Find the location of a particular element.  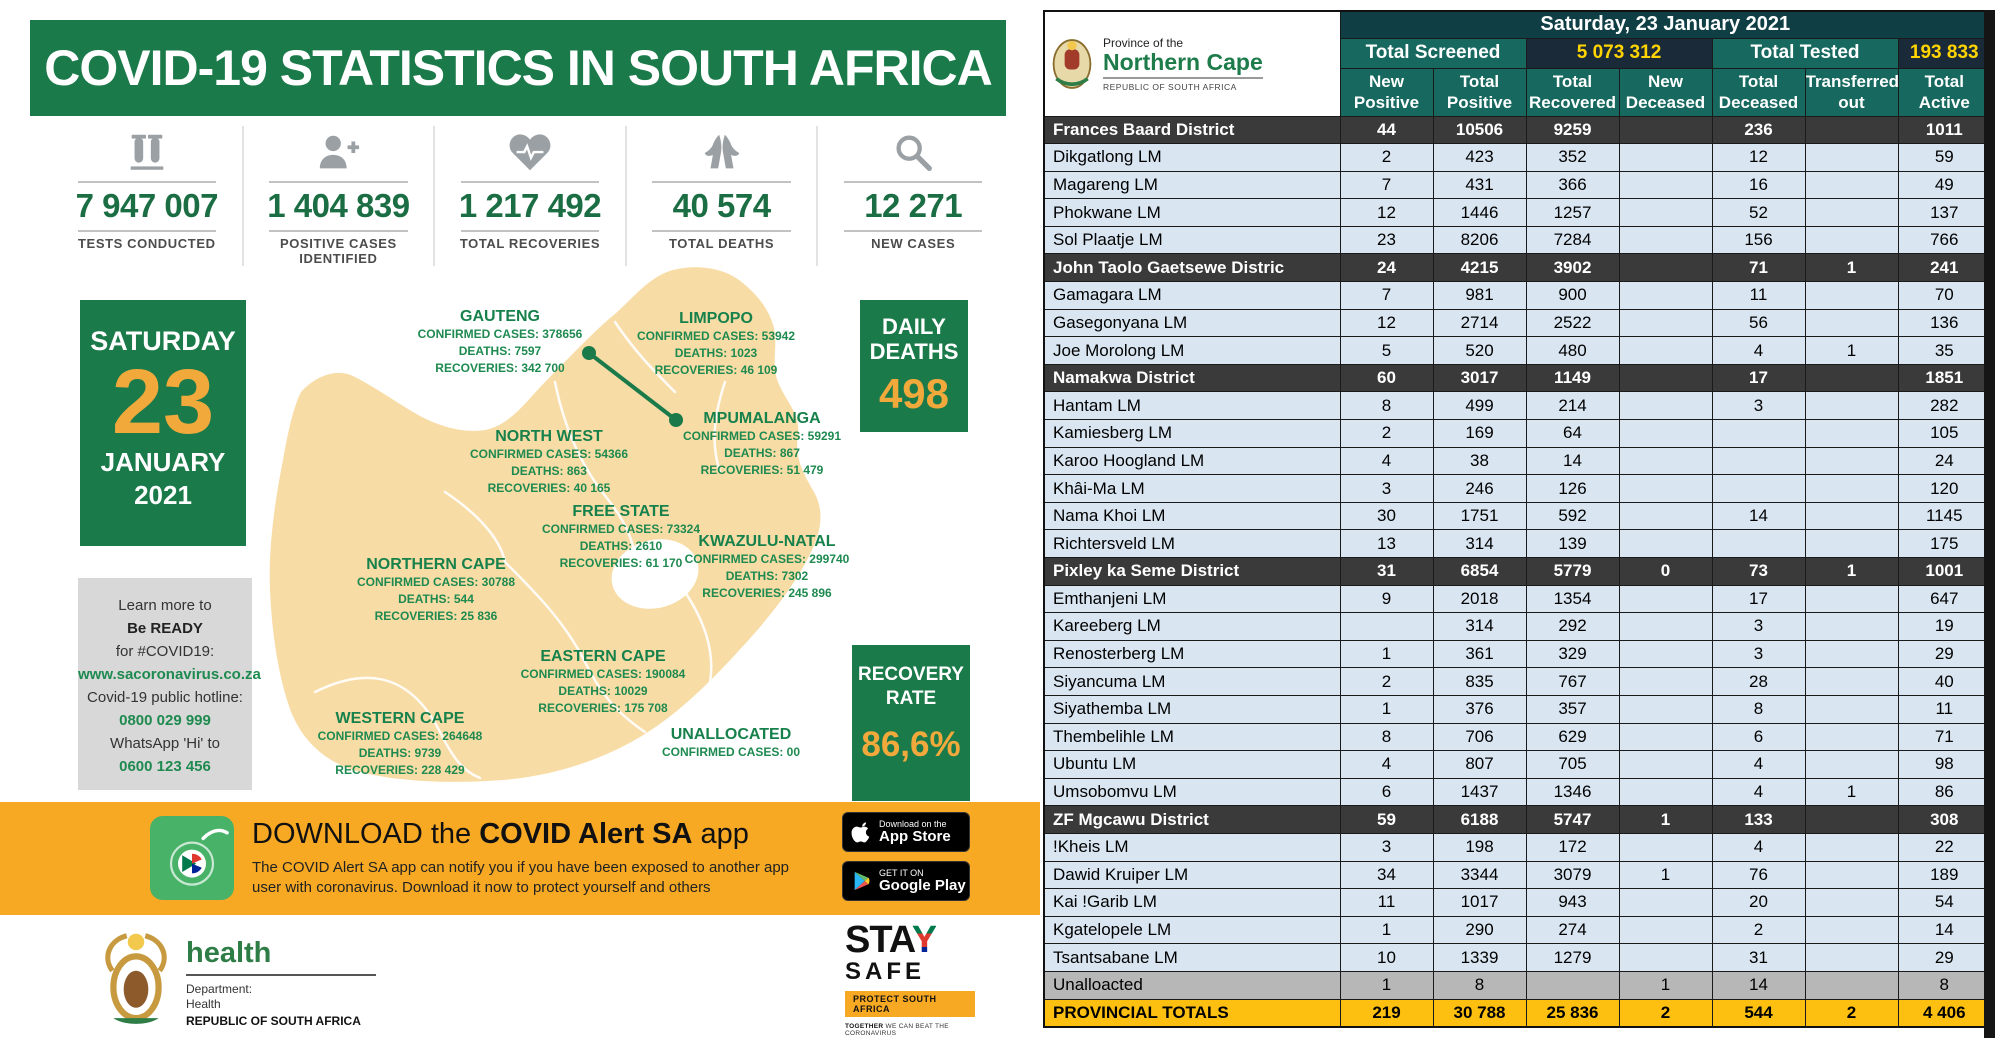

row-value: 7284 is located at coordinates (1572, 240).